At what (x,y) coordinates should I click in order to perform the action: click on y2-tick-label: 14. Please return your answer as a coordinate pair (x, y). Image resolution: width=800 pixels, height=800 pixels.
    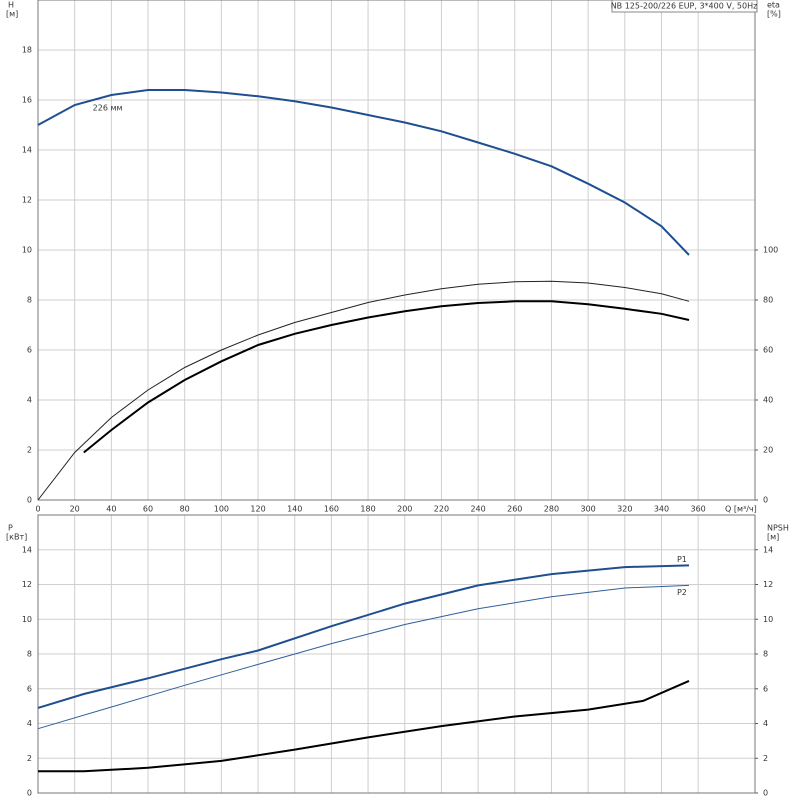
    Looking at the image, I should click on (768, 549).